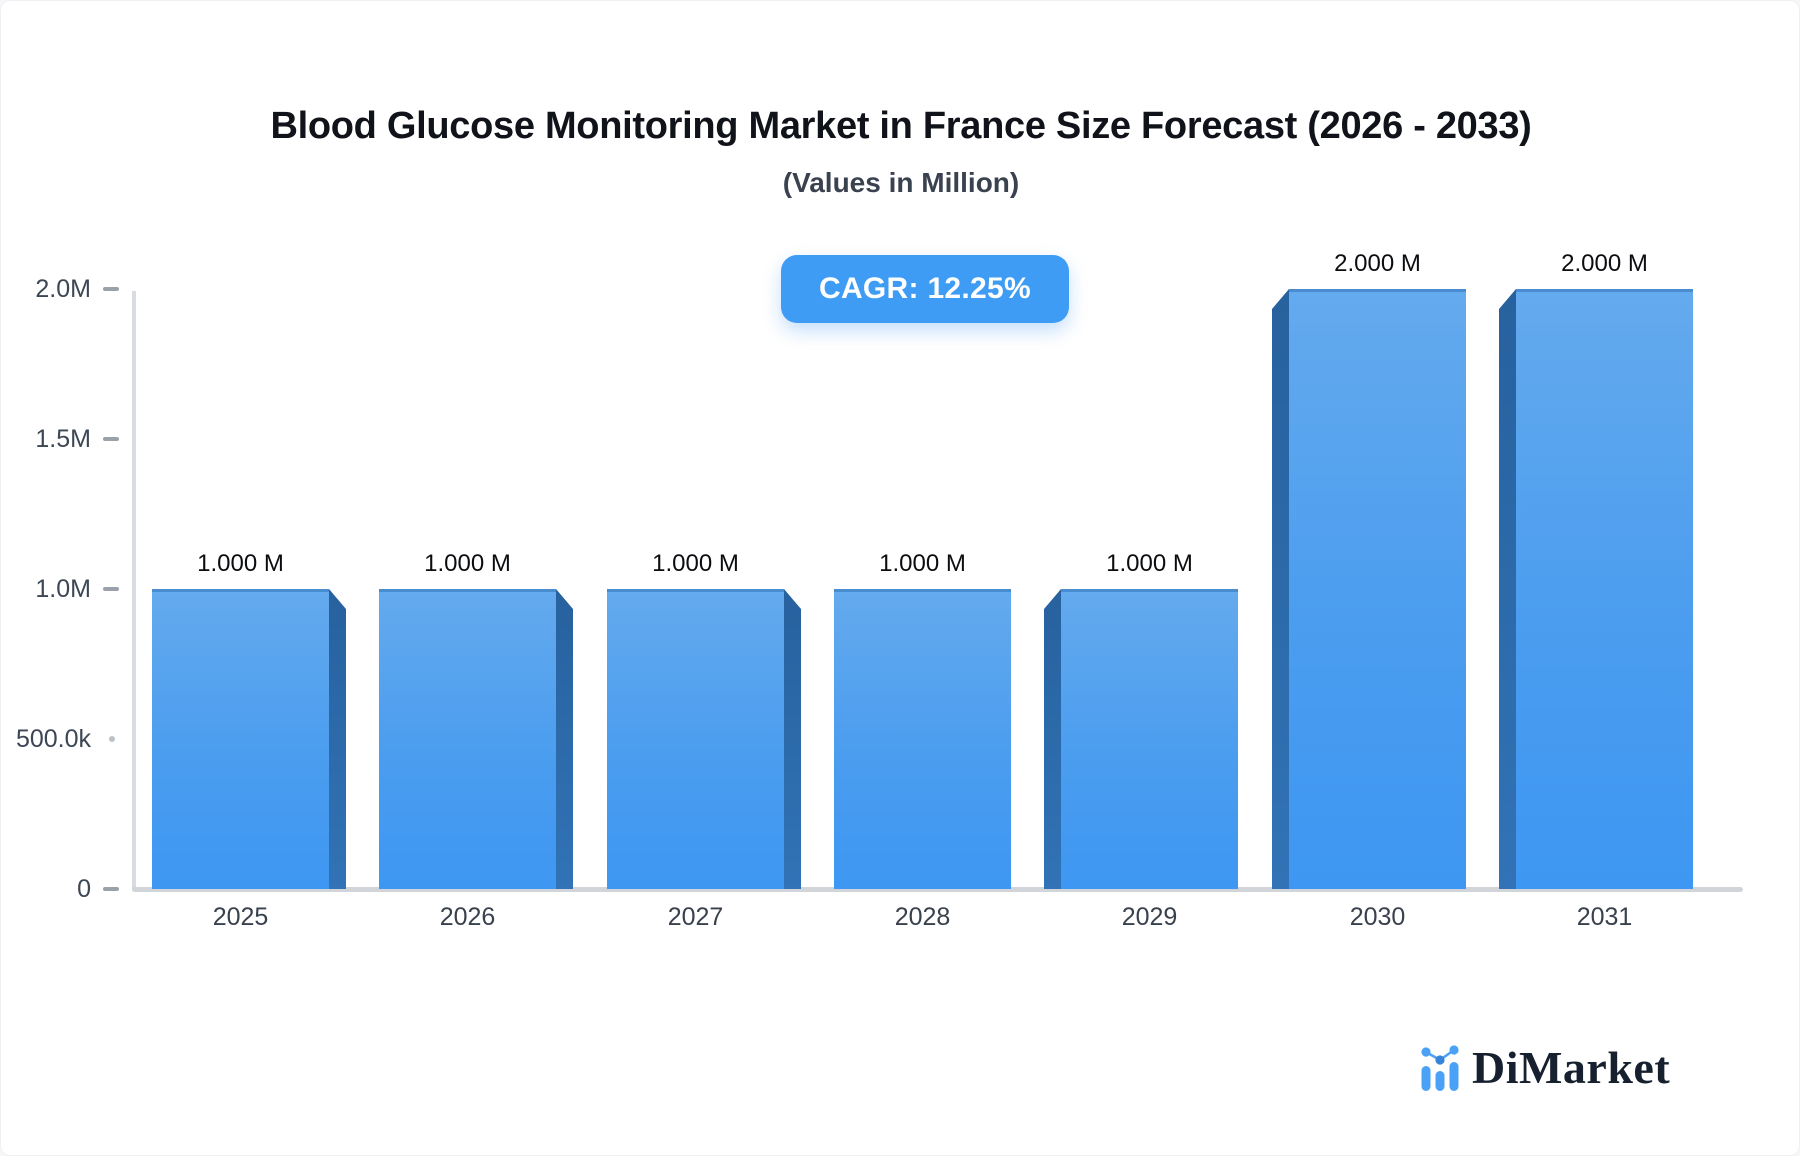 The image size is (1800, 1156). What do you see at coordinates (63, 439) in the screenshot?
I see `y-axis-tick-label: 1.5M` at bounding box center [63, 439].